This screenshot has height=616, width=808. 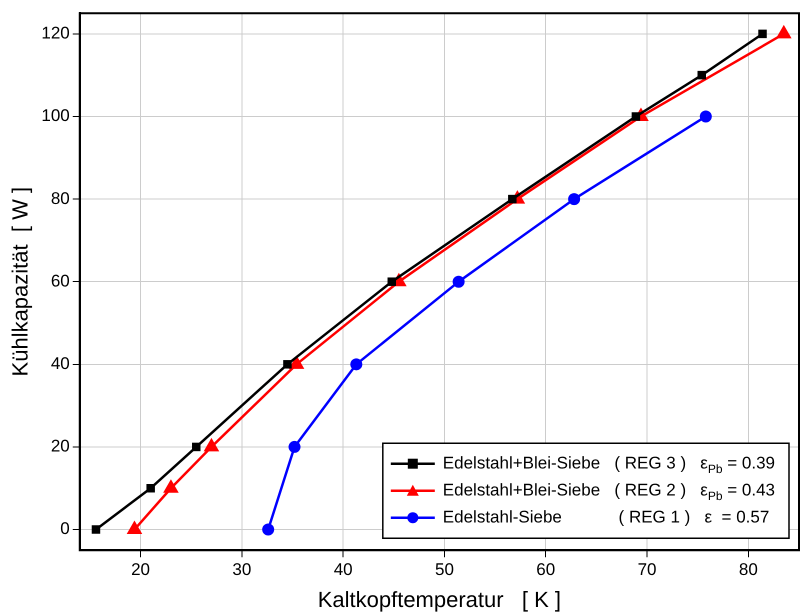 What do you see at coordinates (55, 33) in the screenshot?
I see `y-tick-label: 120` at bounding box center [55, 33].